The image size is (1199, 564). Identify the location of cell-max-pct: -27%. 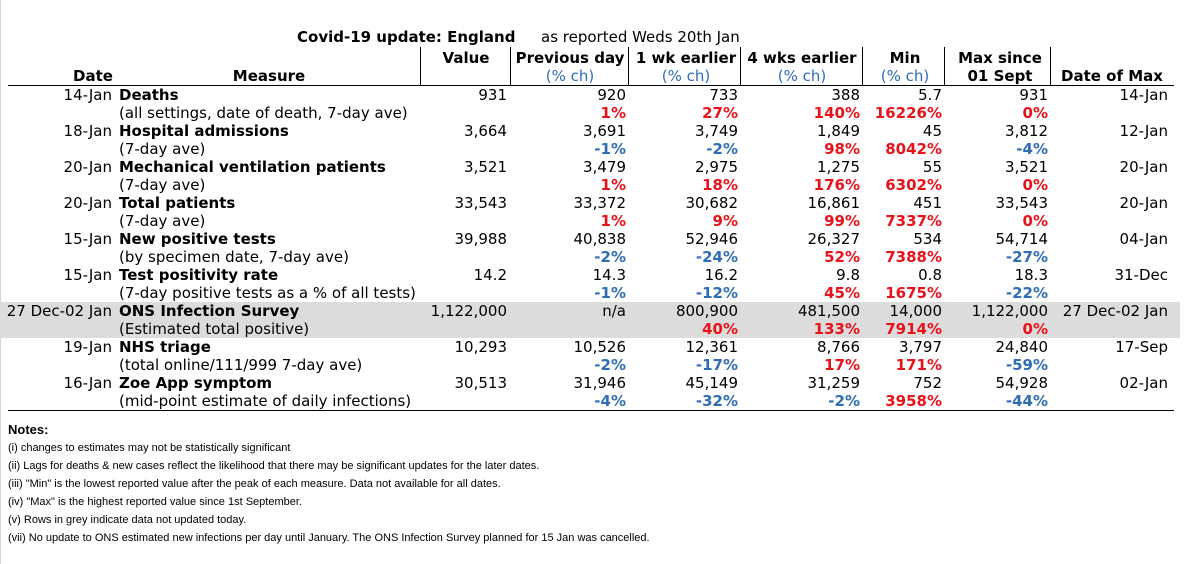
(1026, 257).